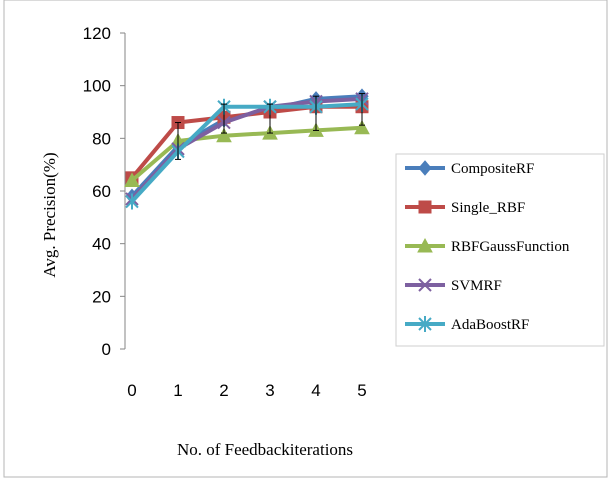  What do you see at coordinates (265, 449) in the screenshot?
I see `x-axis-title: No. of Feedbackiterations` at bounding box center [265, 449].